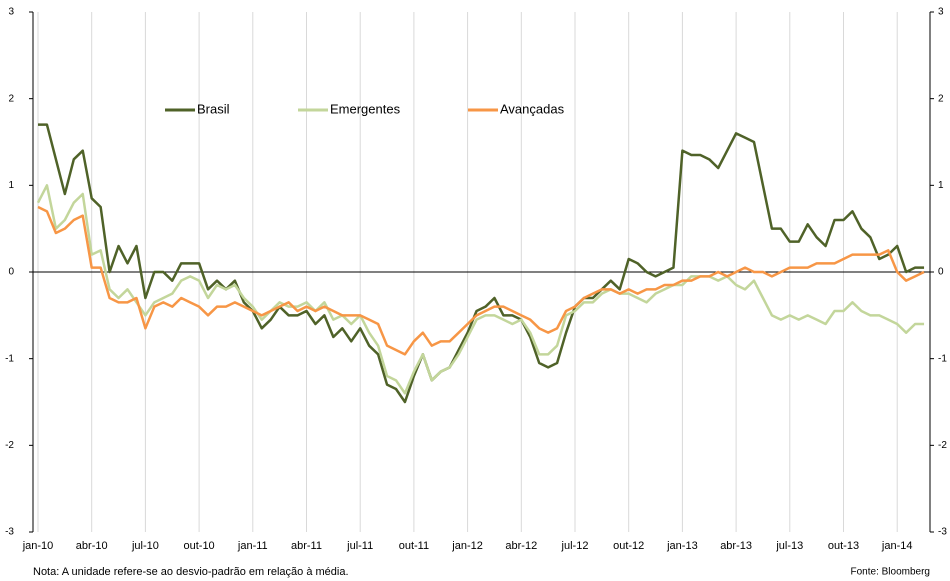 The height and width of the screenshot is (581, 950). What do you see at coordinates (198, 546) in the screenshot?
I see `x-tick-label: out-10` at bounding box center [198, 546].